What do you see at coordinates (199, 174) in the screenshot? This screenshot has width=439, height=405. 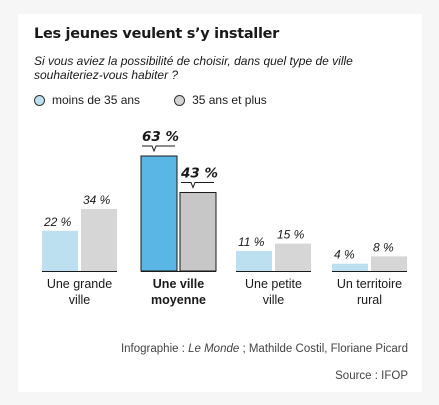 I see `data-label-35-plus-1: 43 %` at bounding box center [199, 174].